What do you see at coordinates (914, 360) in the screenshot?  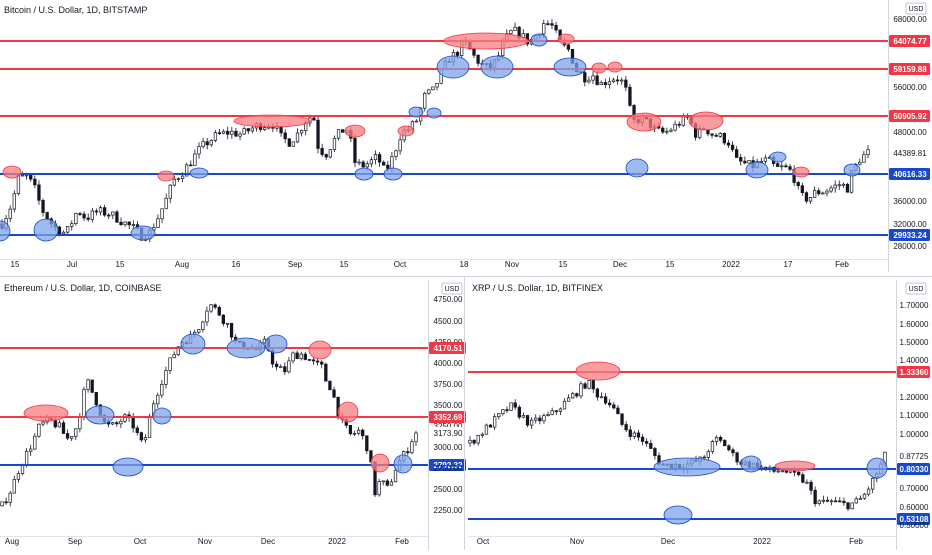 I see `y-tick-label: 1.40000` at bounding box center [914, 360].